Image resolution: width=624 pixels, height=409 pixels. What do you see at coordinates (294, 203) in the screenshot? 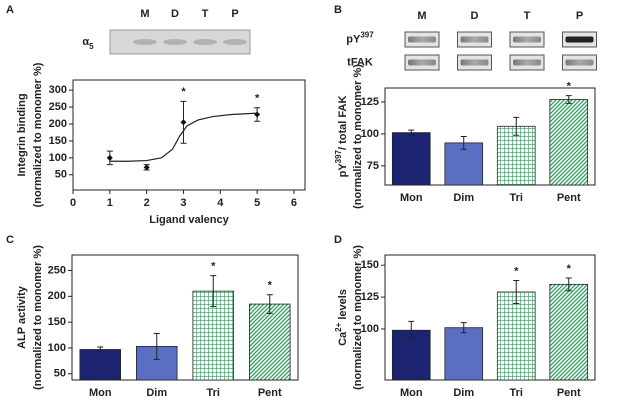
I see `x-tick-label: 6` at bounding box center [294, 203].